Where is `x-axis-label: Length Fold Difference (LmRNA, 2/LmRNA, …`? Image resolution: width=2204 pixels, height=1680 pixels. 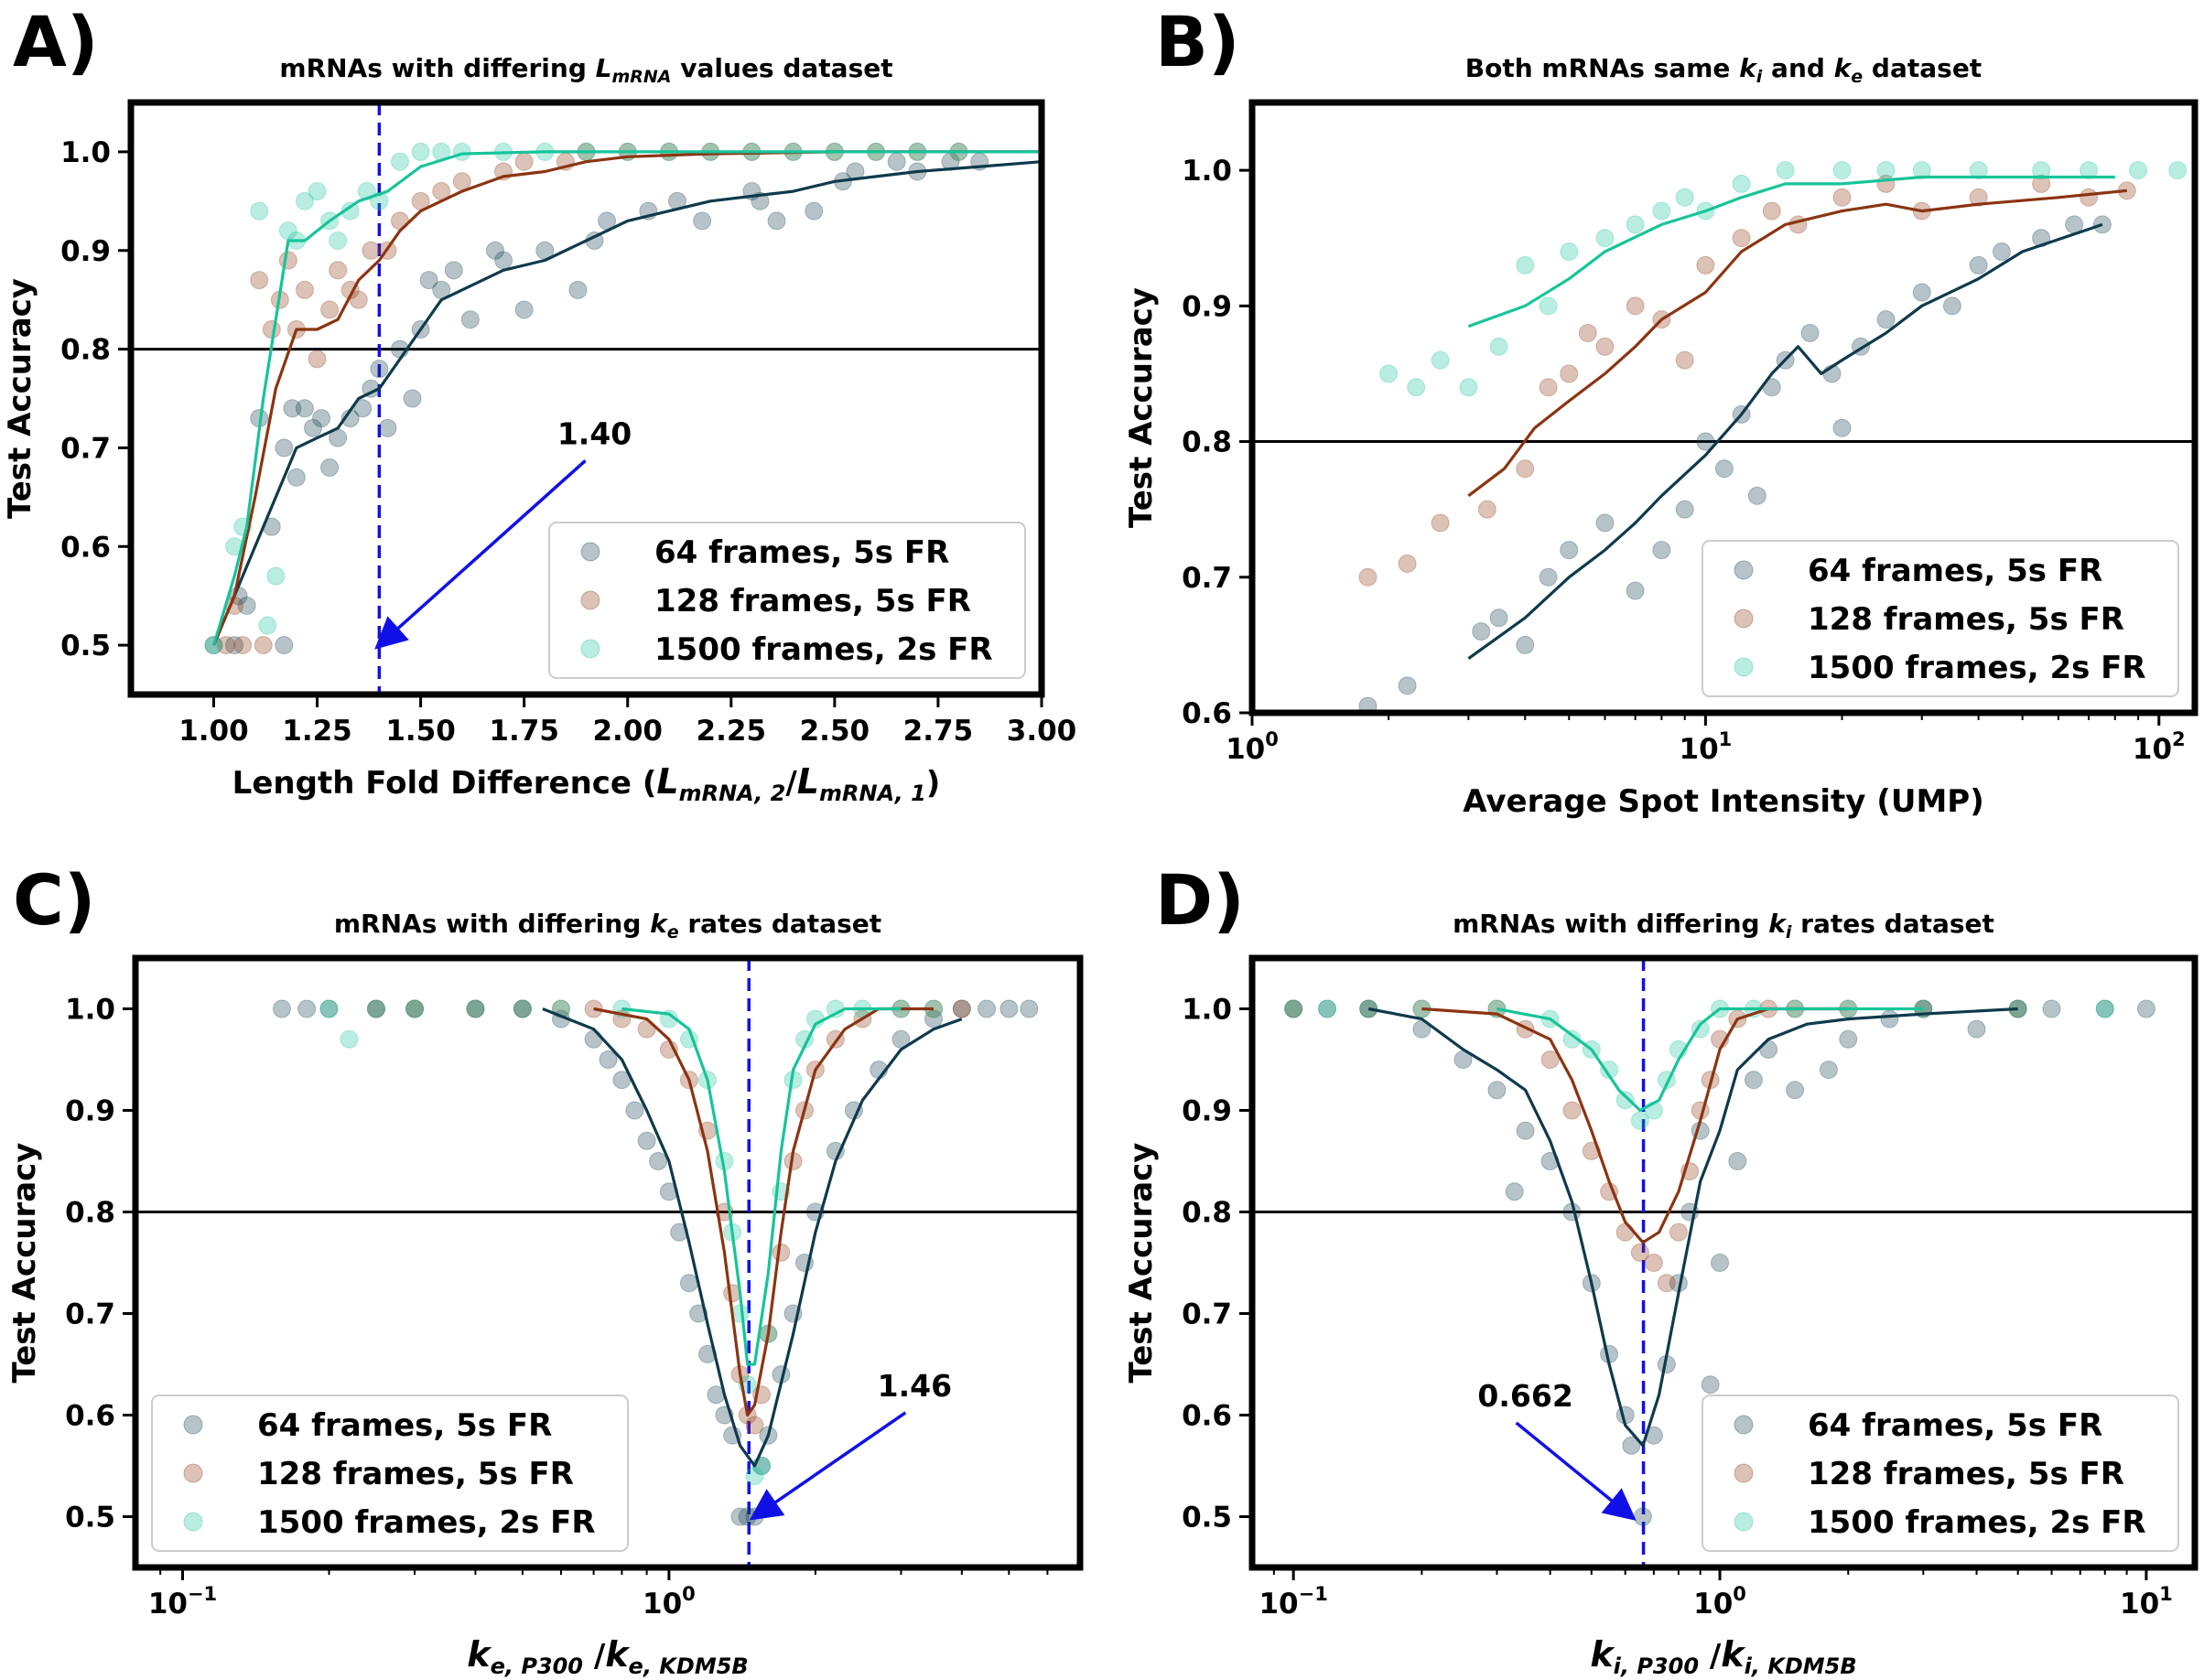 x-axis-label: Length Fold Difference (LmRNA, 2/LmRNA, … is located at coordinates (586, 783).